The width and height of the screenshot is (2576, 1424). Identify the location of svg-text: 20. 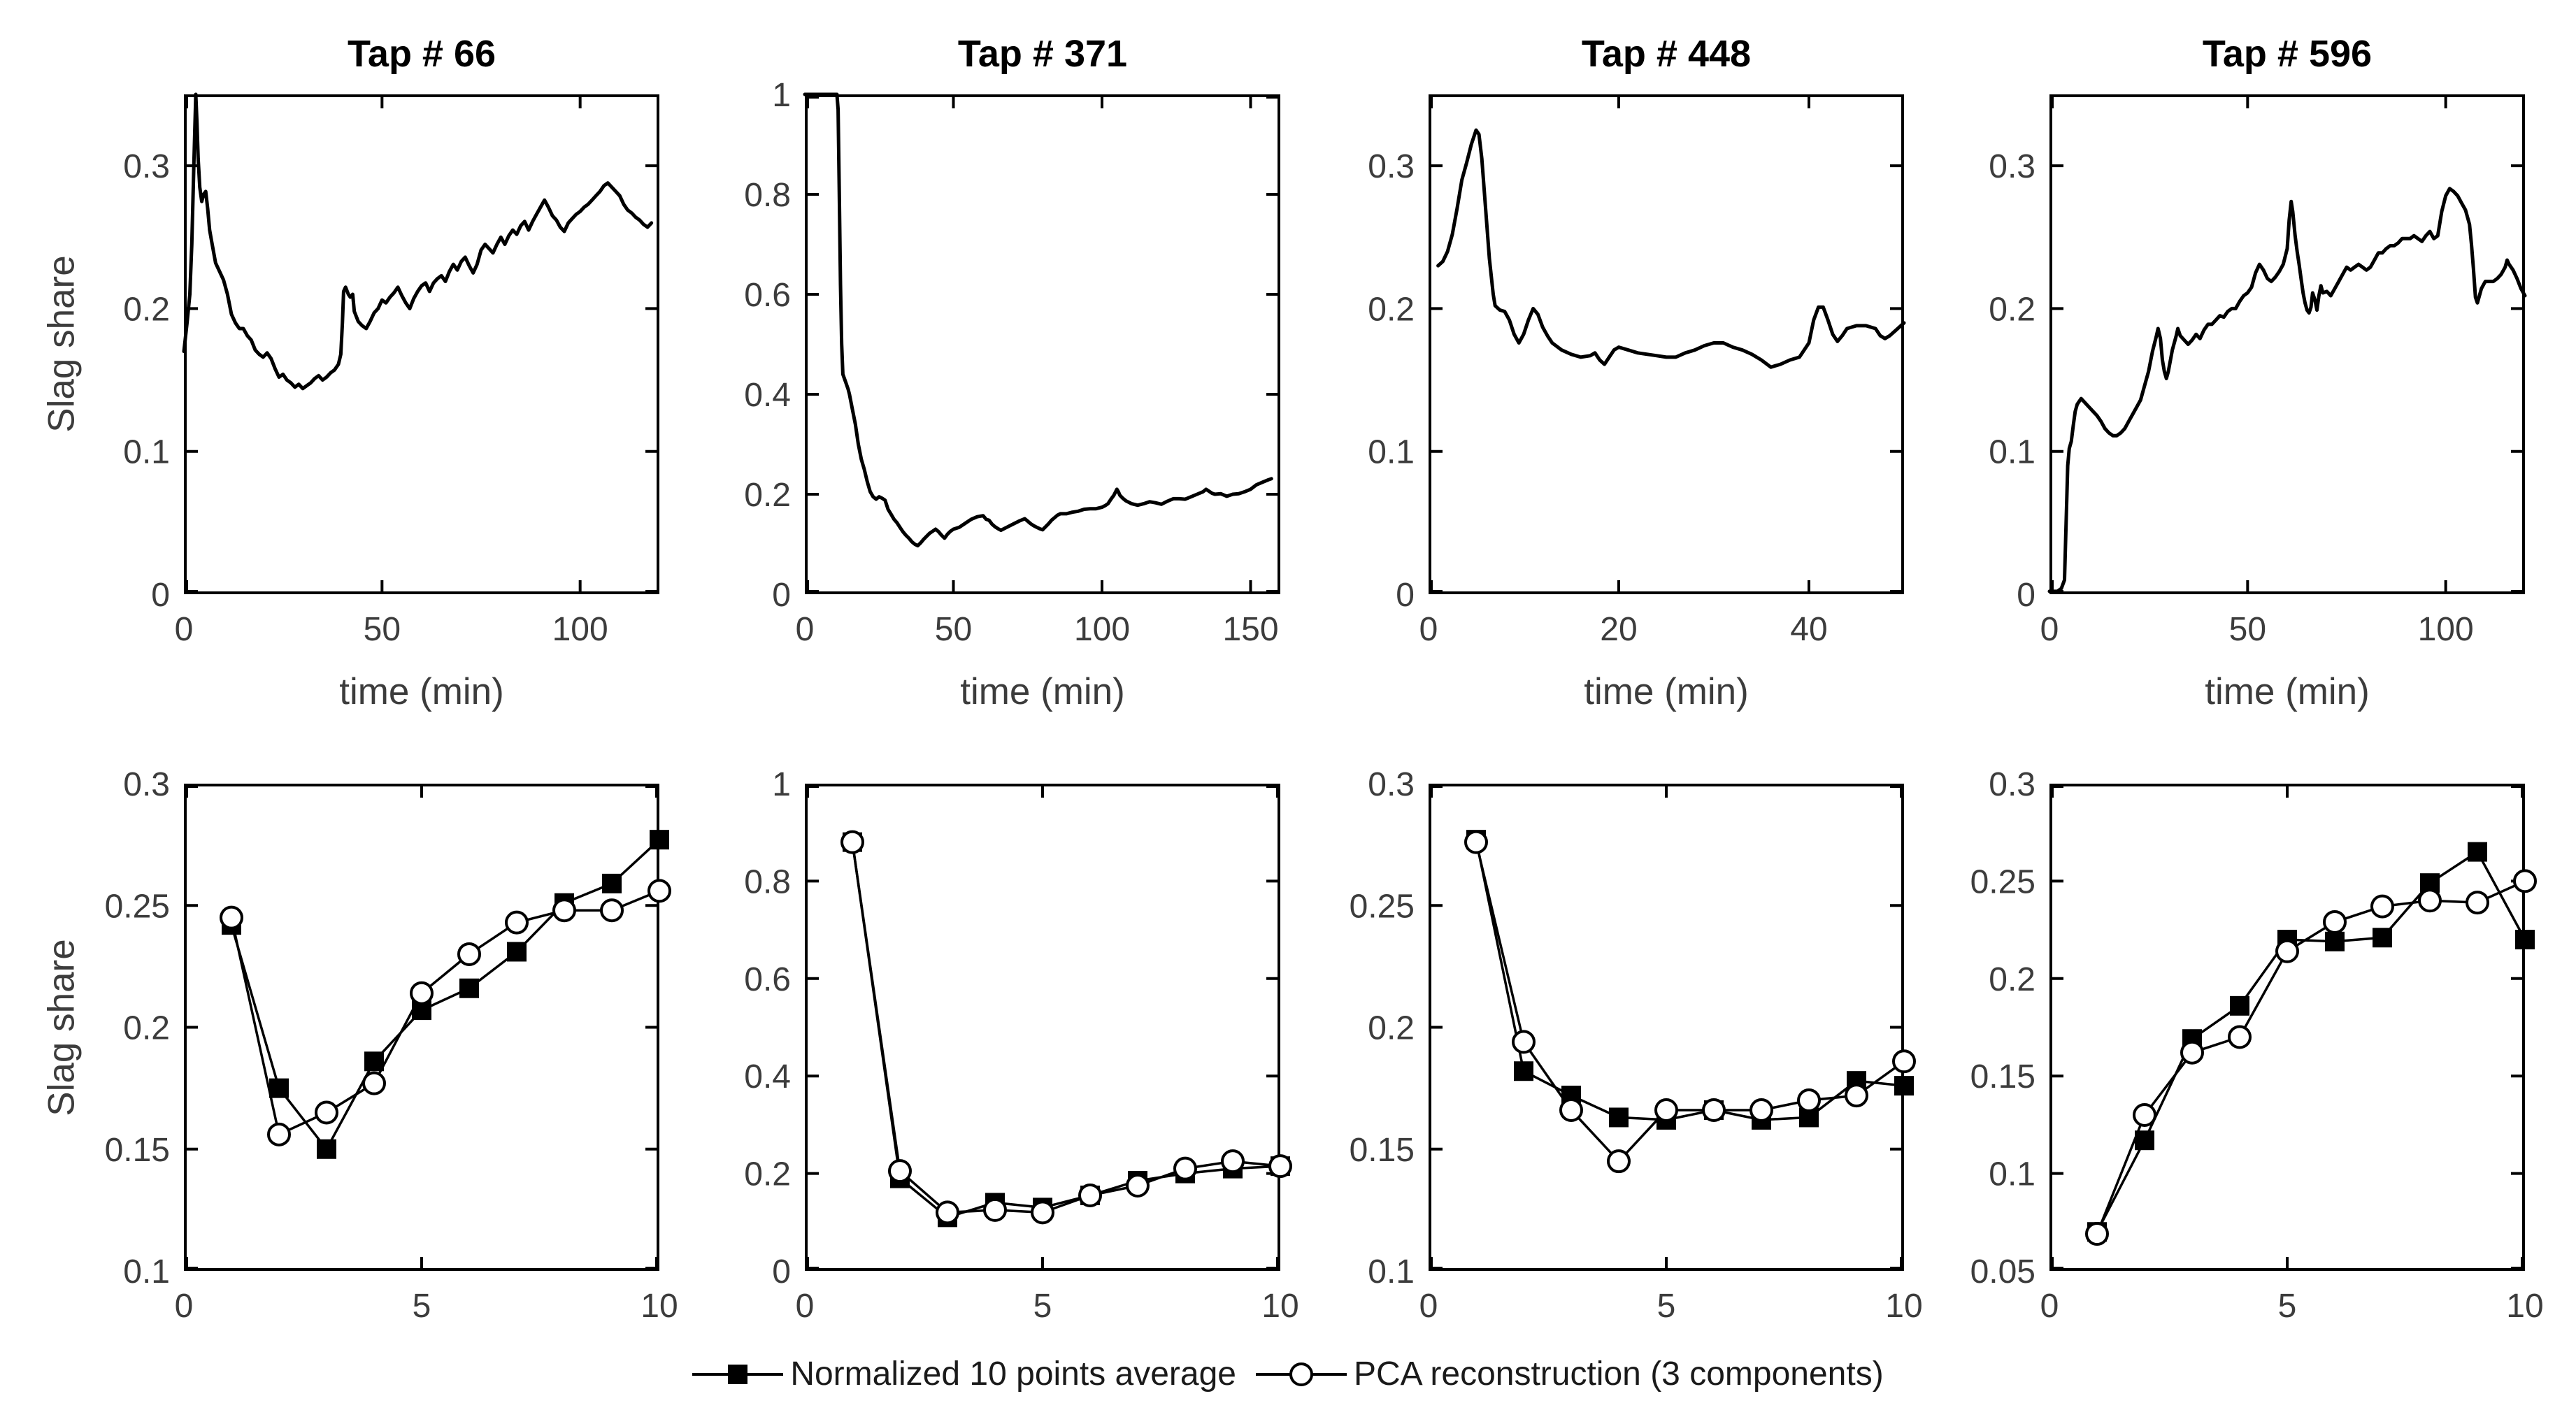
(1618, 629).